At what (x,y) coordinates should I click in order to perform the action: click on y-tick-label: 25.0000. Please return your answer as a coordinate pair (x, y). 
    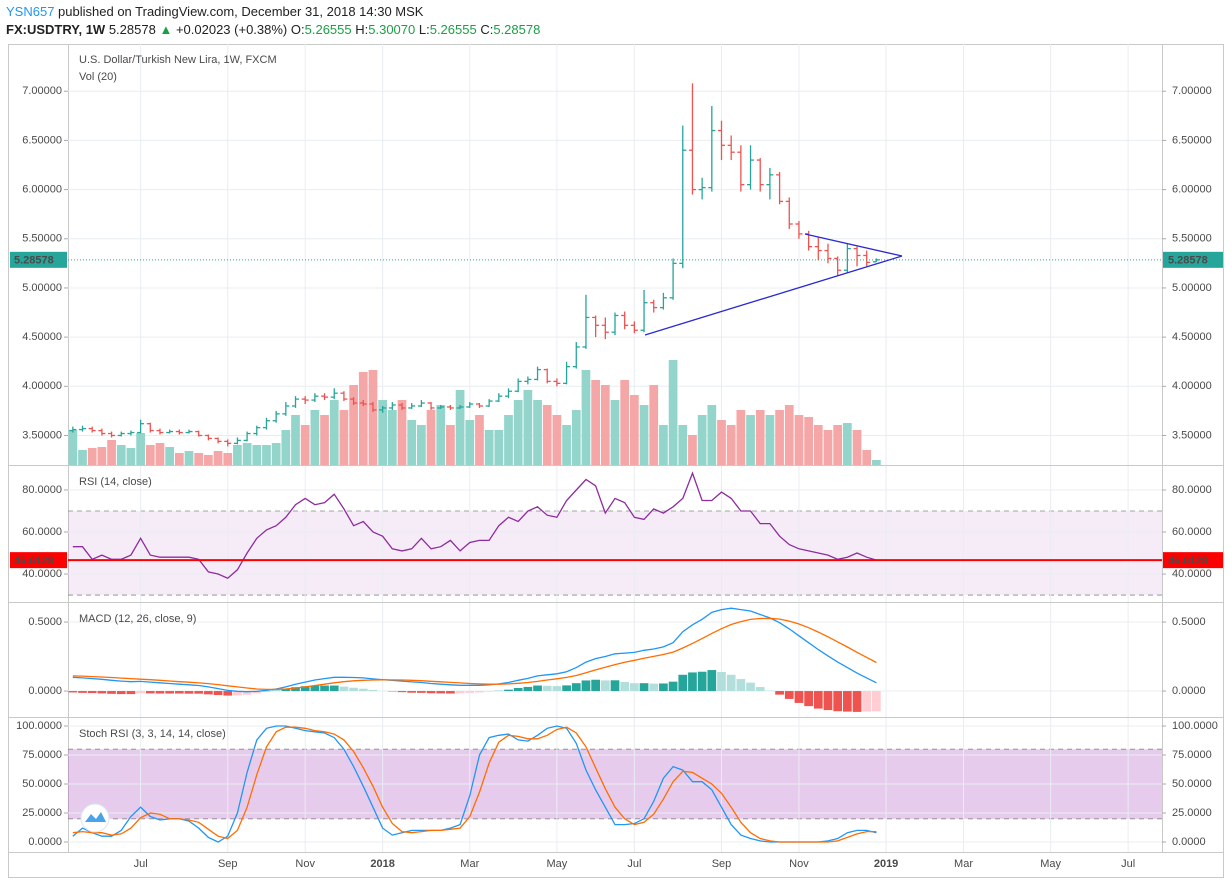
    Looking at the image, I should click on (42, 813).